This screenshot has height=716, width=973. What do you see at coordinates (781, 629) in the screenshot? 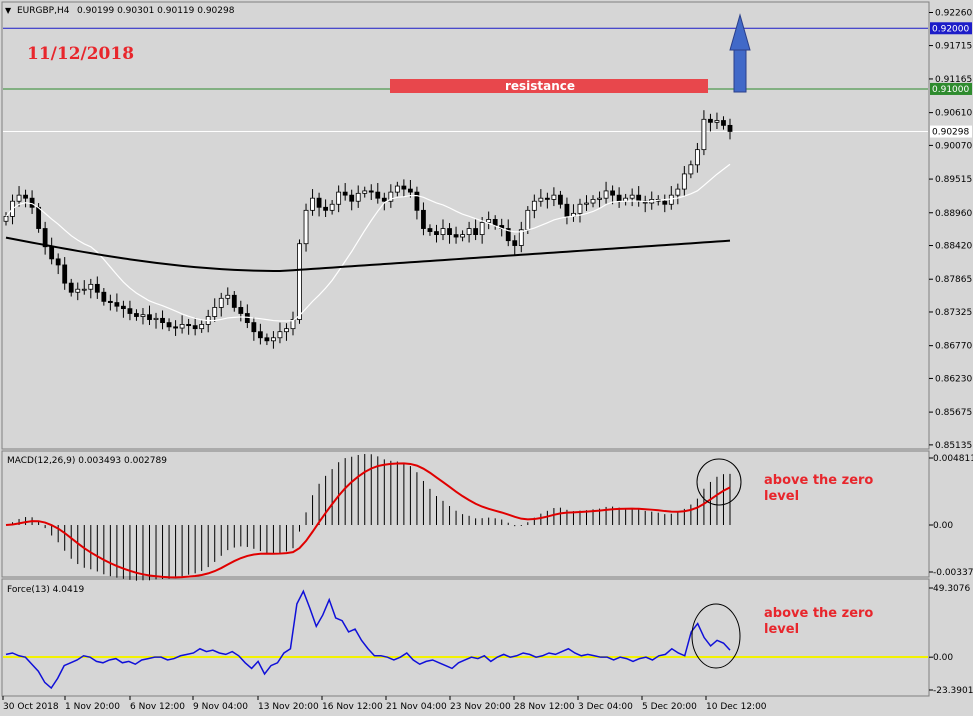
I see `force-note-line2: level` at bounding box center [781, 629].